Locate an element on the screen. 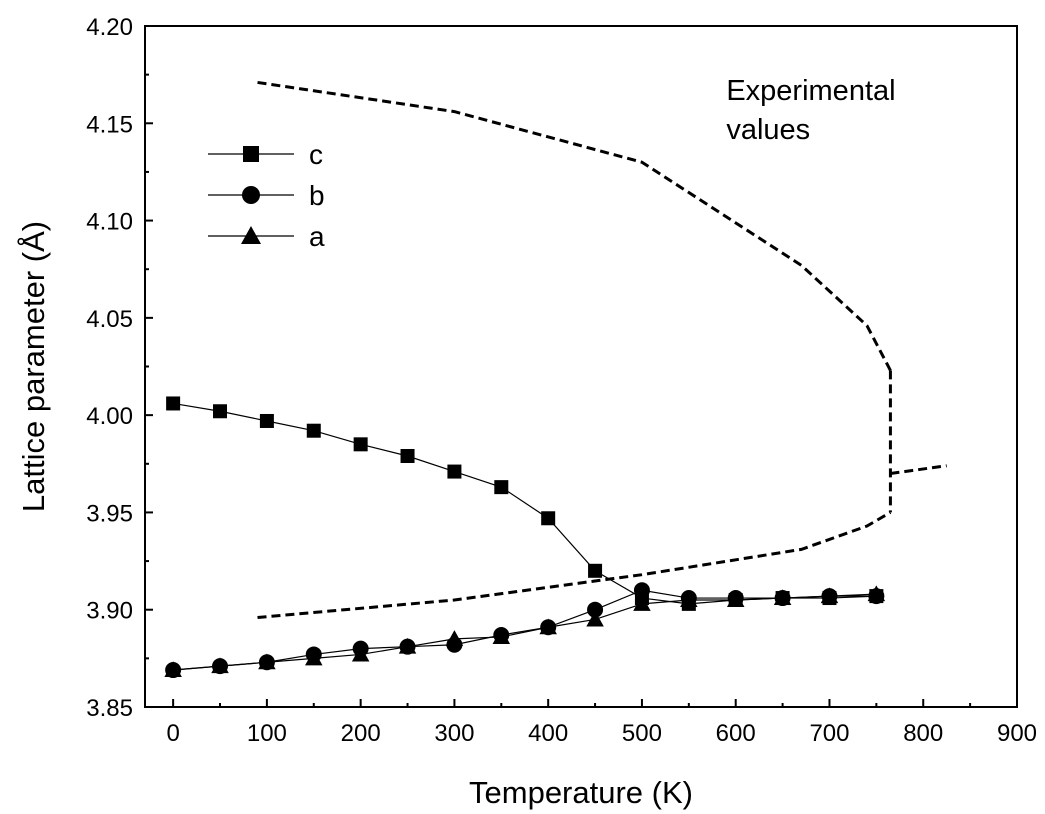 The height and width of the screenshot is (814, 1045). series-b is located at coordinates (525, 630).